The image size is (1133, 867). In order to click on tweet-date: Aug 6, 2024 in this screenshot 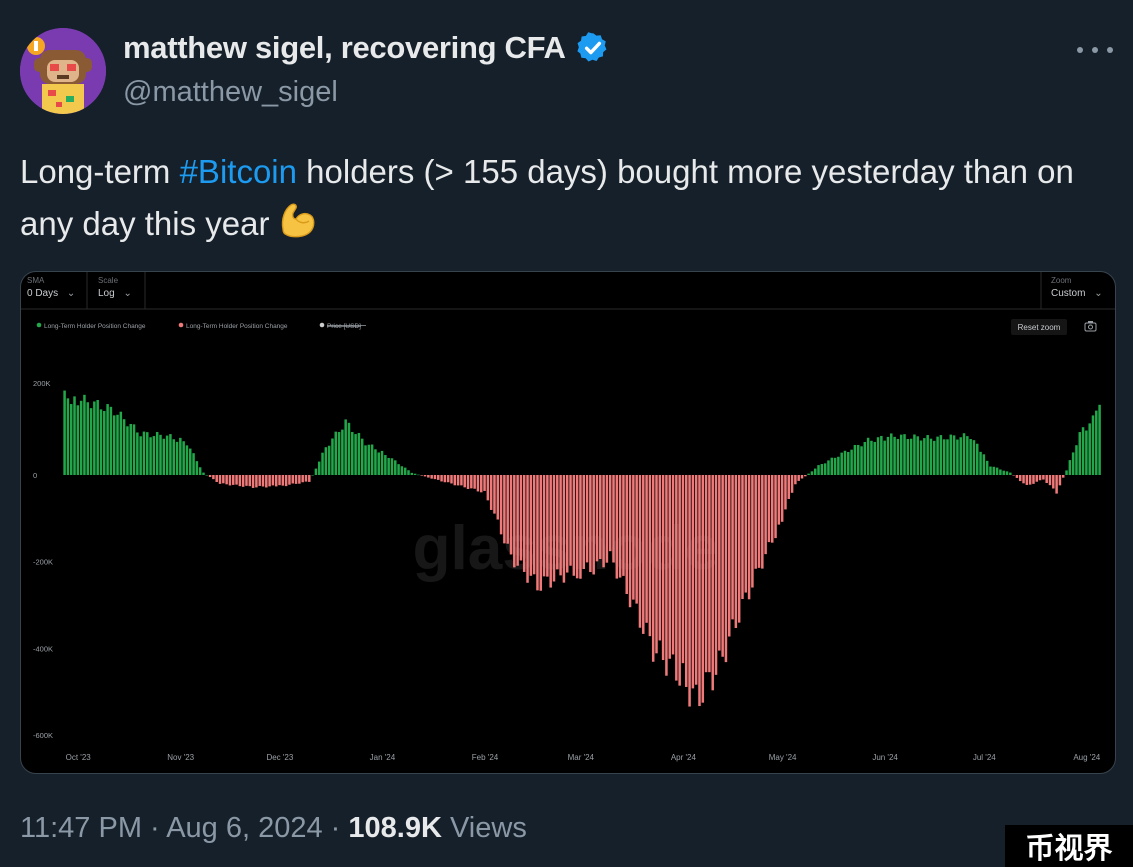, I will do `click(244, 828)`.